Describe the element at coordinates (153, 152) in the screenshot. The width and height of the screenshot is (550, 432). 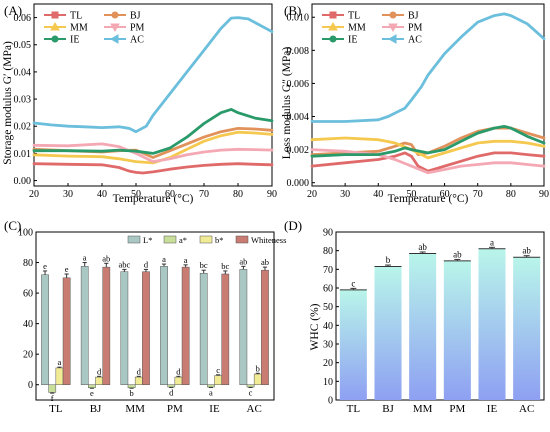
I see `panel-a-series-pm-line` at that location.